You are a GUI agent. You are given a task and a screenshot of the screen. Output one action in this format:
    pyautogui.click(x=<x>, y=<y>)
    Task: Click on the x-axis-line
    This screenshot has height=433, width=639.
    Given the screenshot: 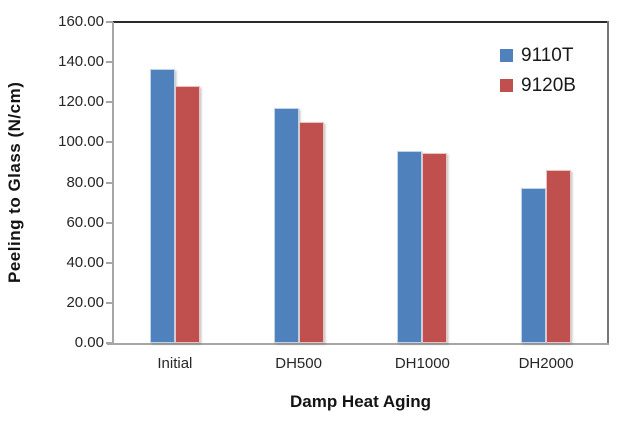 What is the action you would take?
    pyautogui.click(x=358, y=344)
    